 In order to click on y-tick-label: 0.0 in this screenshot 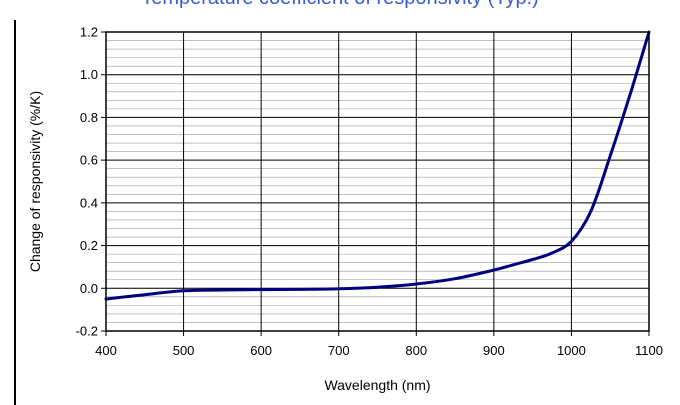, I will do `click(89, 288)`.